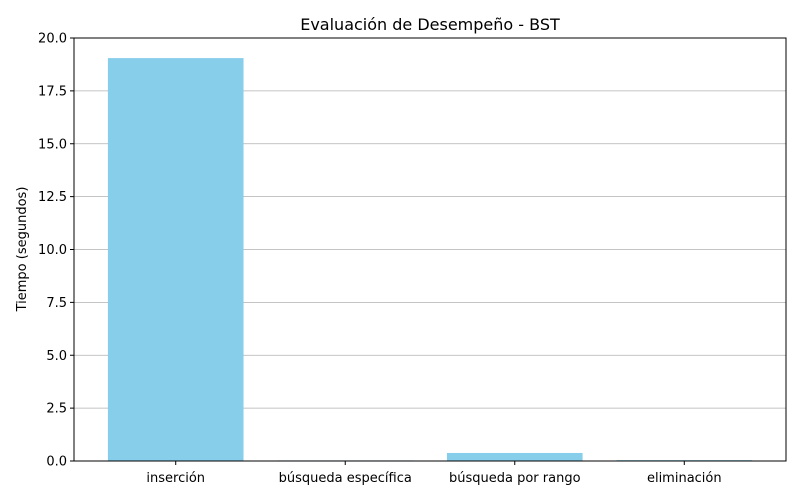 The height and width of the screenshot is (500, 800). Describe the element at coordinates (22, 250) in the screenshot. I see `y-axis-label: Tiempo (segundos)` at that location.